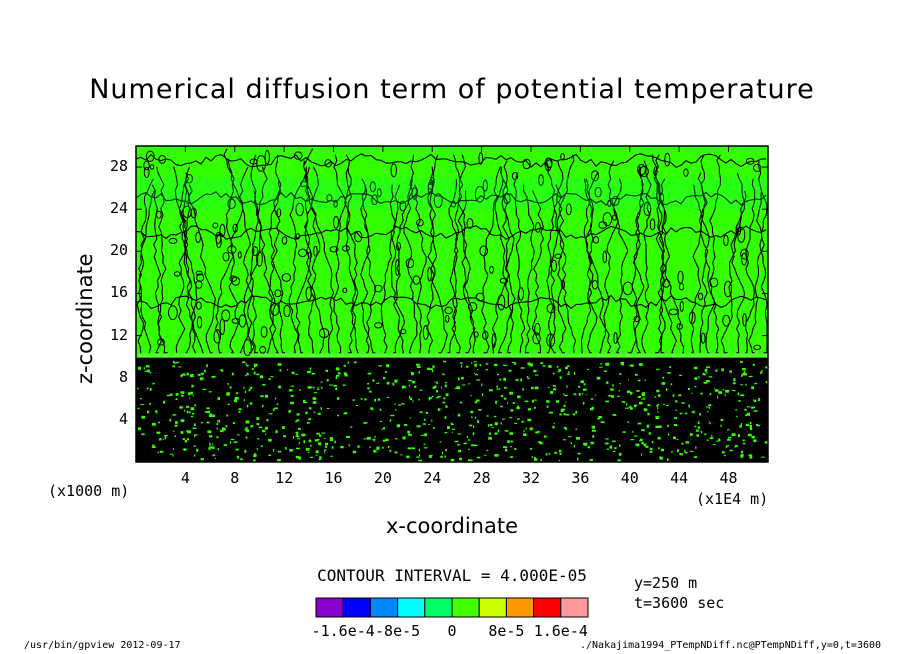 The height and width of the screenshot is (654, 904). Describe the element at coordinates (451, 526) in the screenshot. I see `x-axis-label: x-coordinate` at that location.